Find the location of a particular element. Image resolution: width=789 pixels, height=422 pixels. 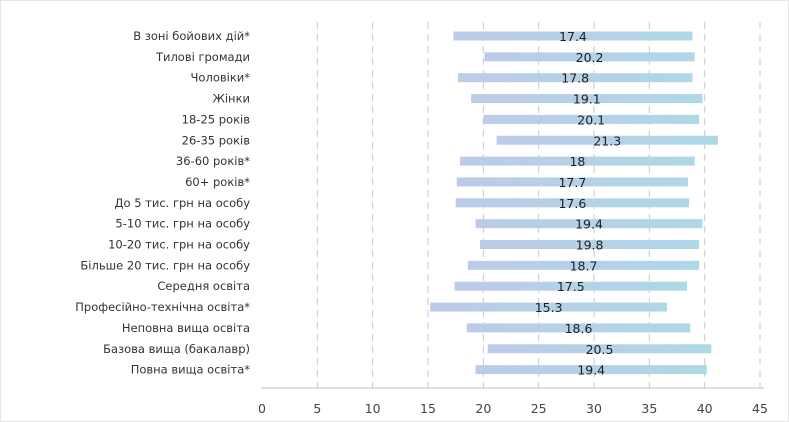

data-label: 18 is located at coordinates (577, 161).